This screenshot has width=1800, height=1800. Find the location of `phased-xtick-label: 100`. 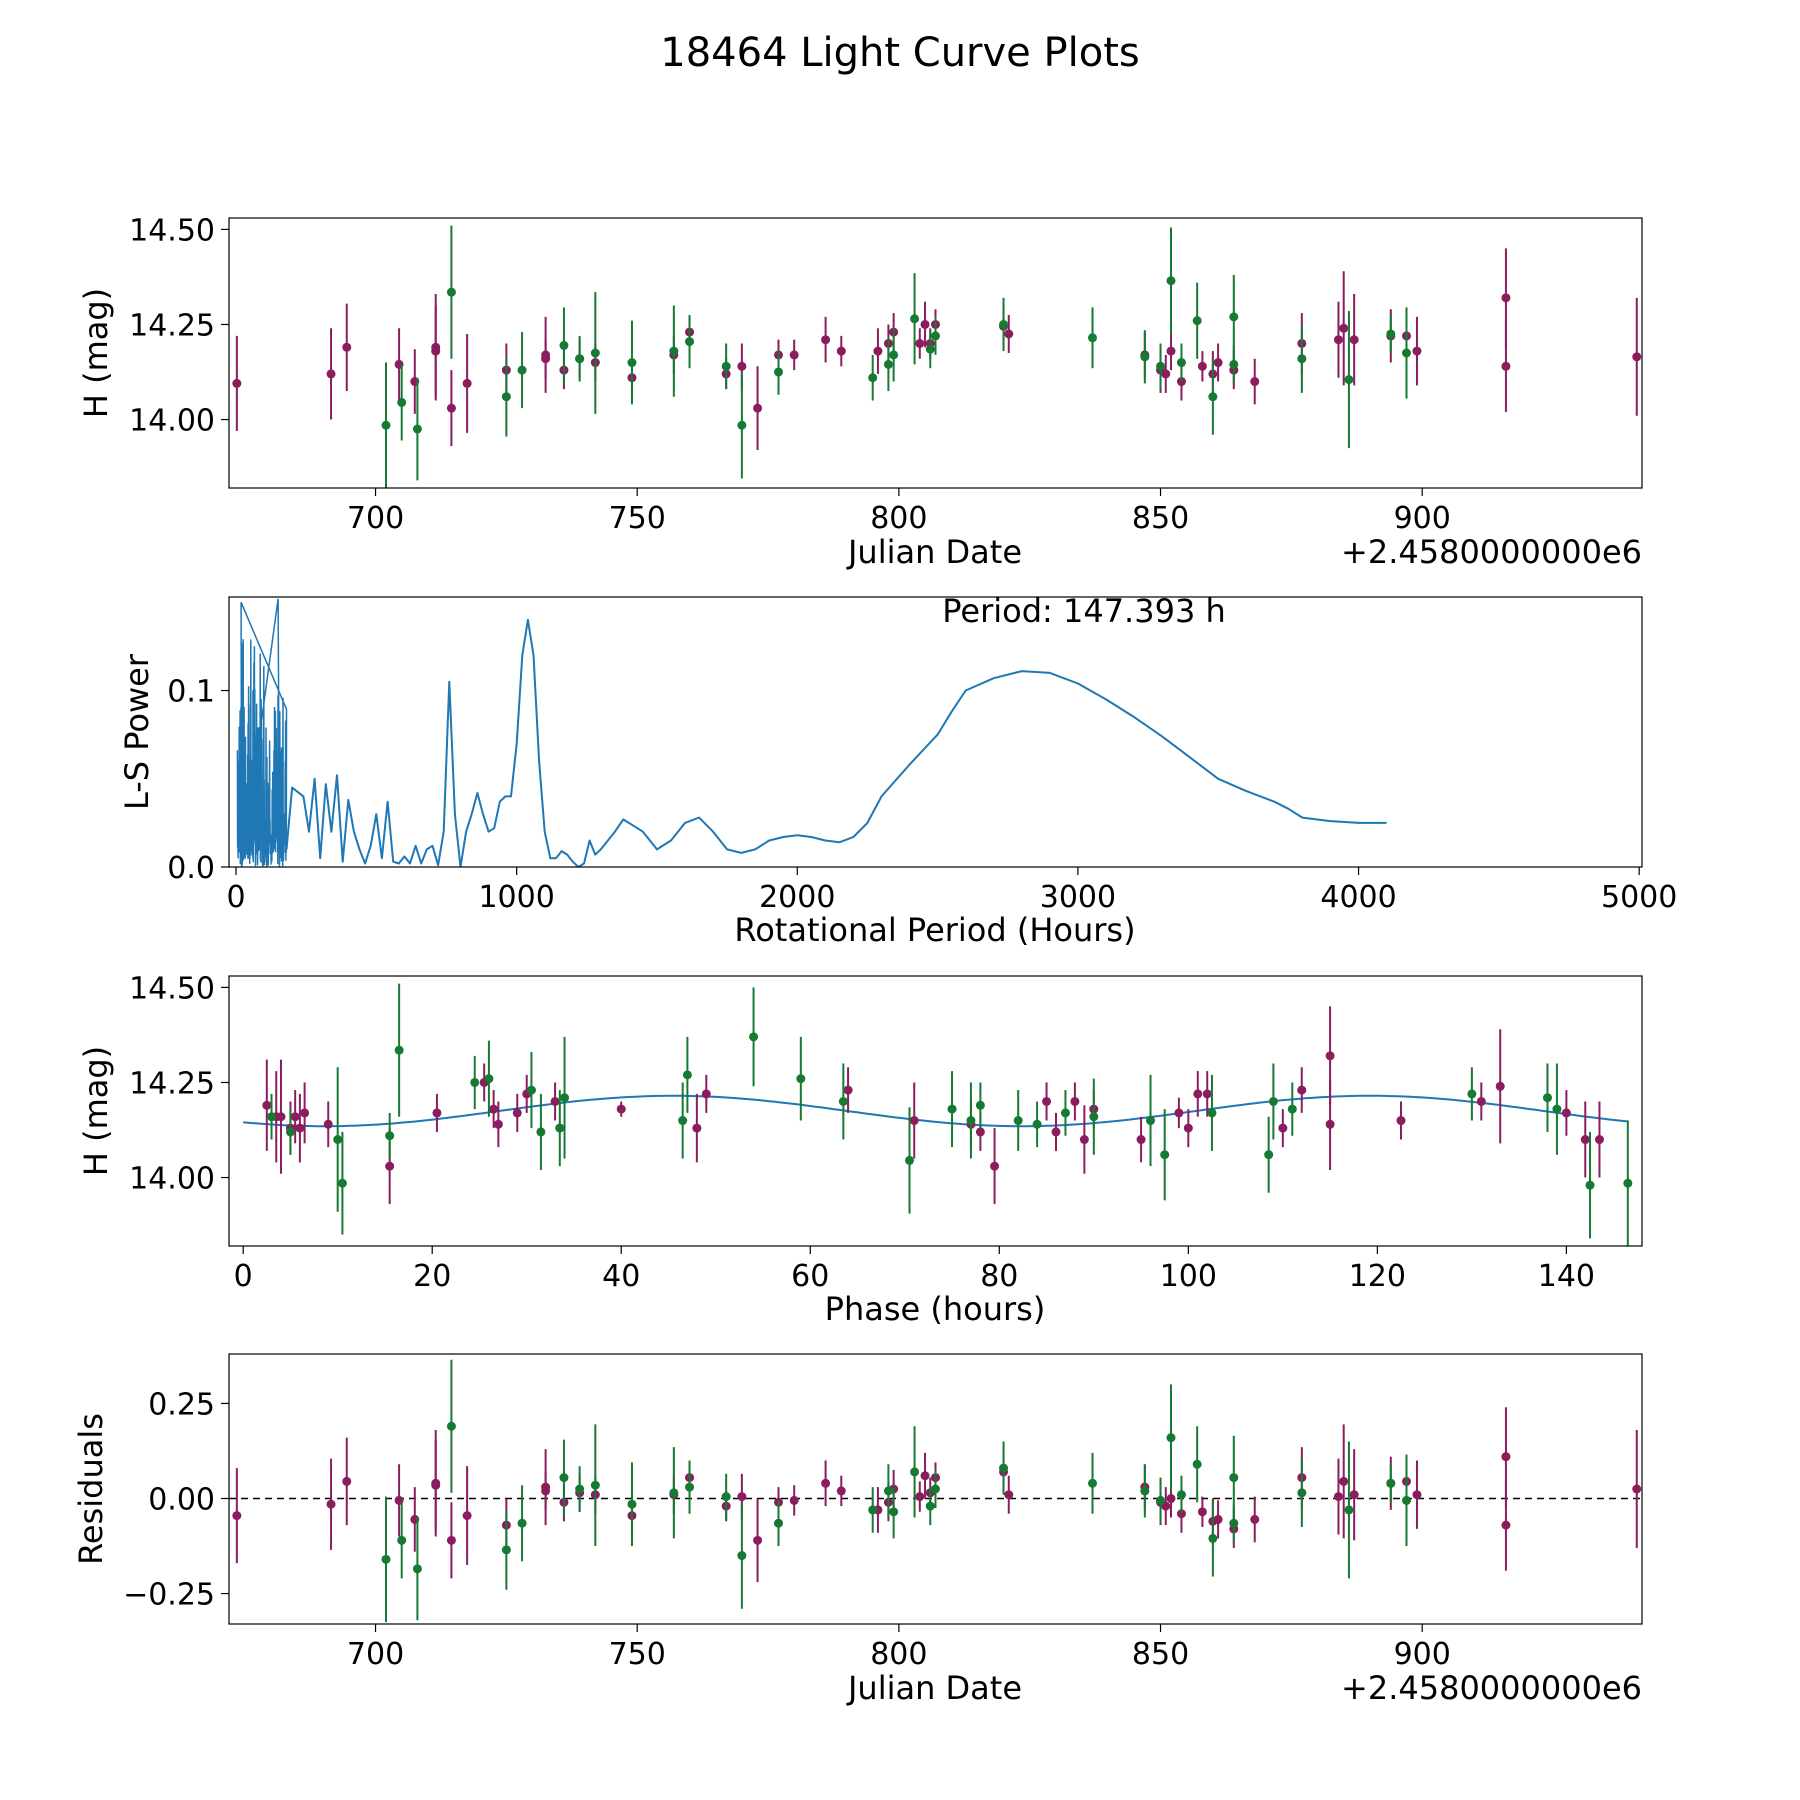

phased-xtick-label: 100 is located at coordinates (1188, 1276).